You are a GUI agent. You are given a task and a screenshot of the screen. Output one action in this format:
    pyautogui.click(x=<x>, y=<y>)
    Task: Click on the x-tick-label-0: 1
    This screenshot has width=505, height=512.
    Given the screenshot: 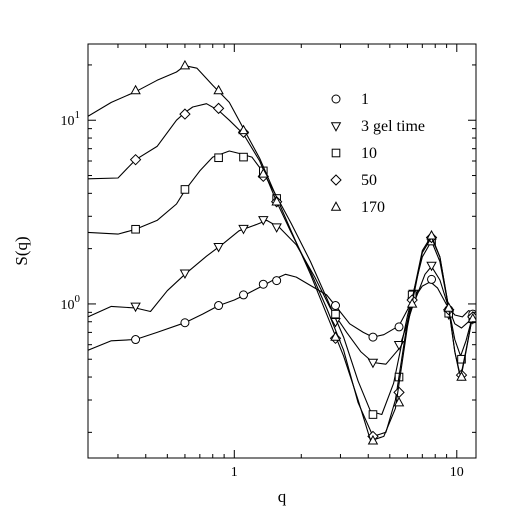 What is the action you would take?
    pyautogui.click(x=234, y=472)
    